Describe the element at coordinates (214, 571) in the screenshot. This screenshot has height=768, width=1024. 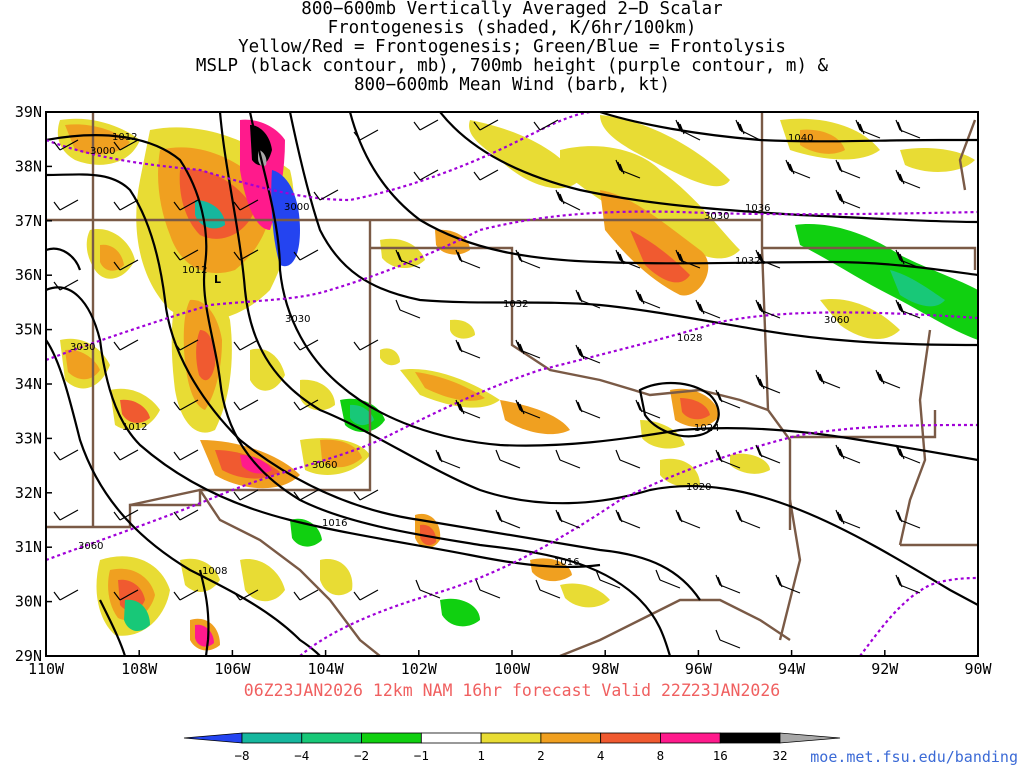
I see `mslp-label: 1008` at that location.